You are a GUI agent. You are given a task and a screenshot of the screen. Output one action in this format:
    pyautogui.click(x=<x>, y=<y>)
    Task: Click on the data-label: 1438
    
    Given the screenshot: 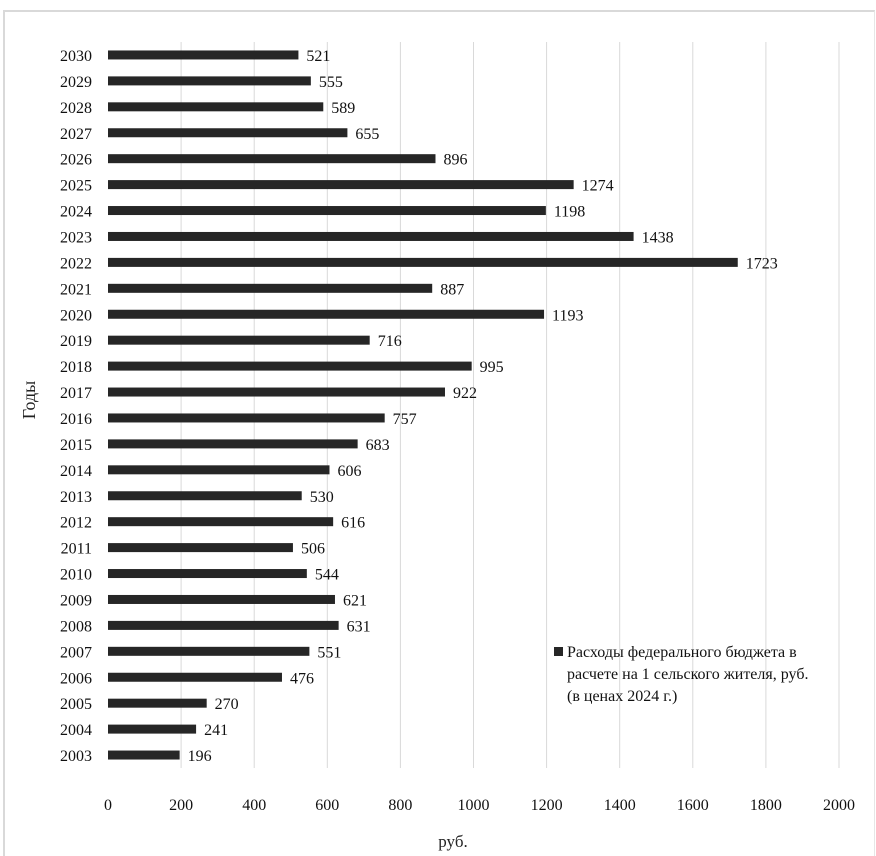 What is the action you would take?
    pyautogui.click(x=658, y=237)
    